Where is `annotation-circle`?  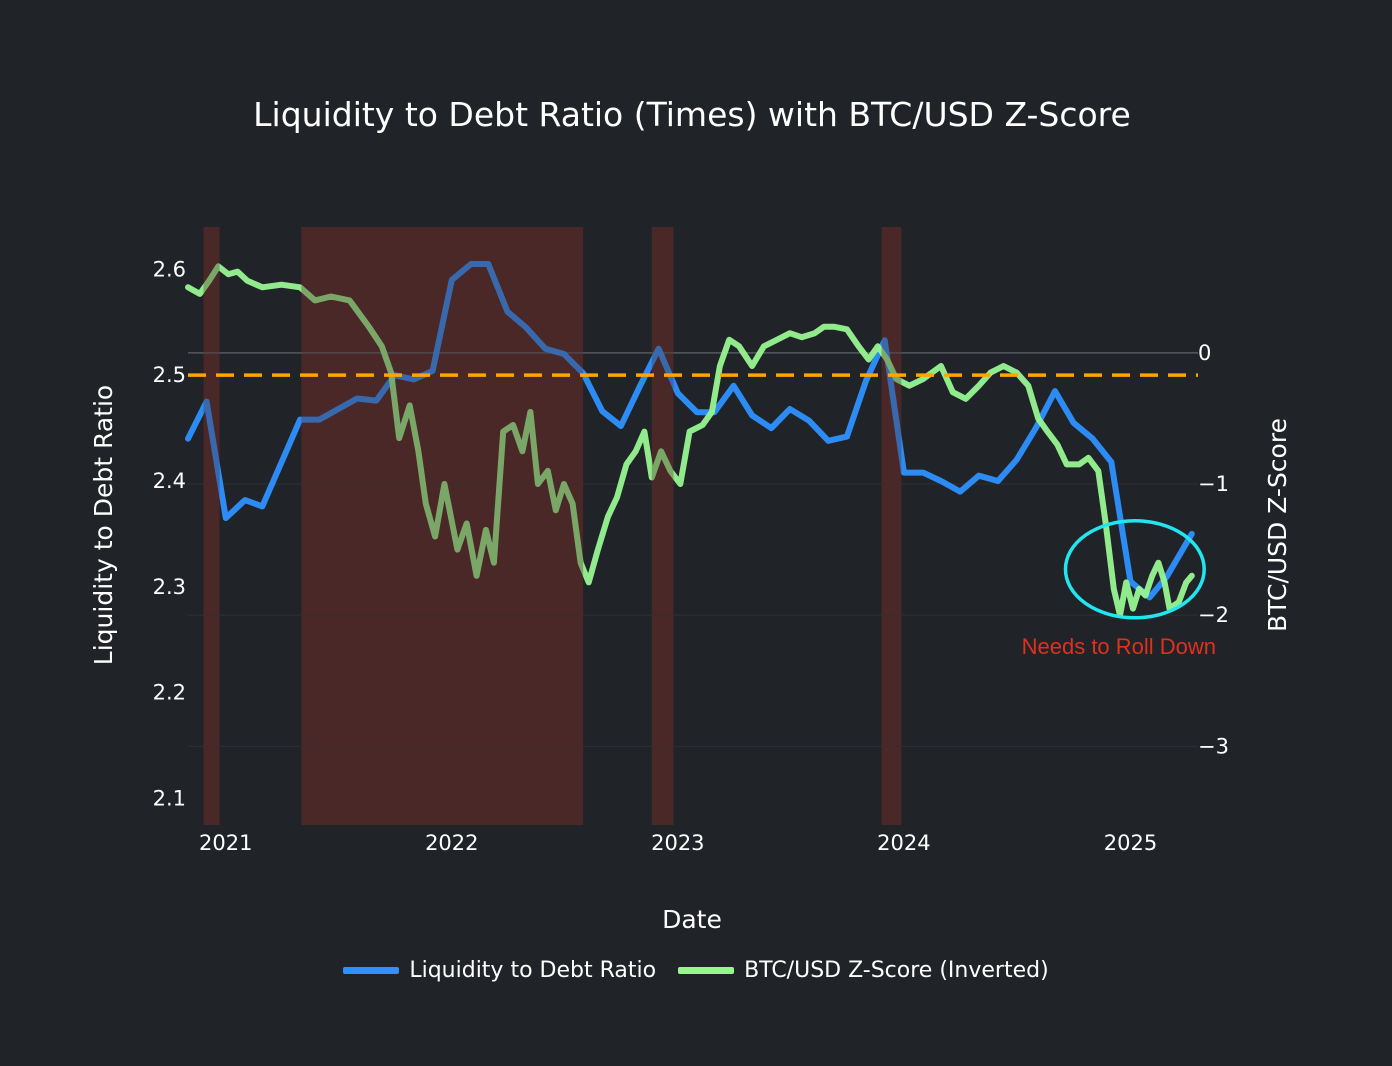
annotation-circle is located at coordinates (1134, 569).